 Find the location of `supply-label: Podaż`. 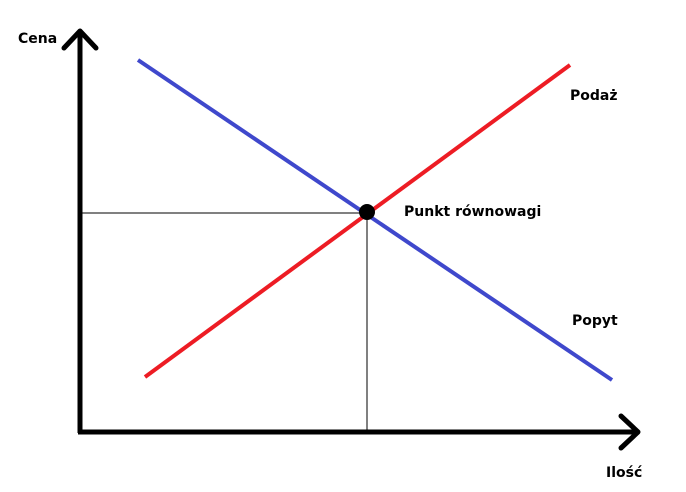

supply-label: Podaż is located at coordinates (594, 96).